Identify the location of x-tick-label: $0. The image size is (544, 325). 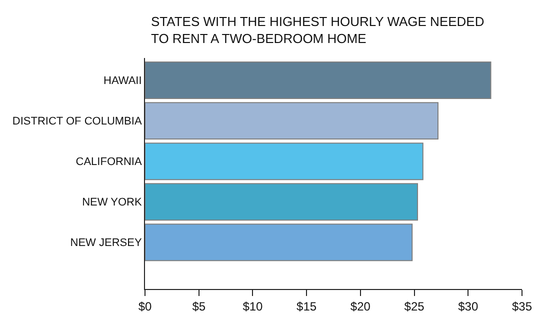
(145, 306).